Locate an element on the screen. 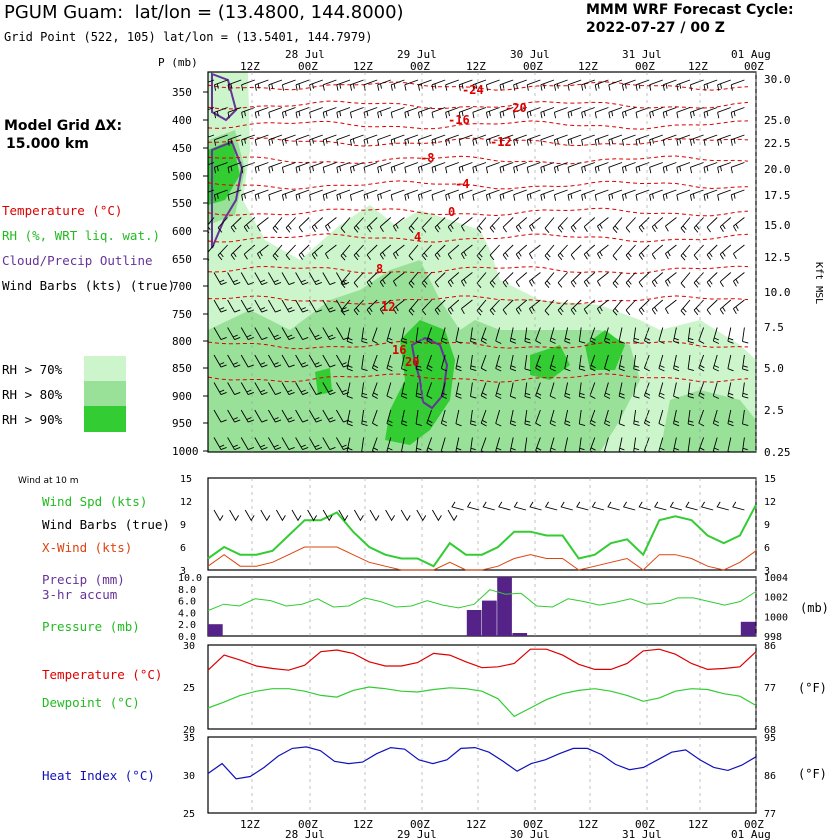 This screenshot has height=840, width=840. temperature-contour-label: 12 is located at coordinates (388, 307).